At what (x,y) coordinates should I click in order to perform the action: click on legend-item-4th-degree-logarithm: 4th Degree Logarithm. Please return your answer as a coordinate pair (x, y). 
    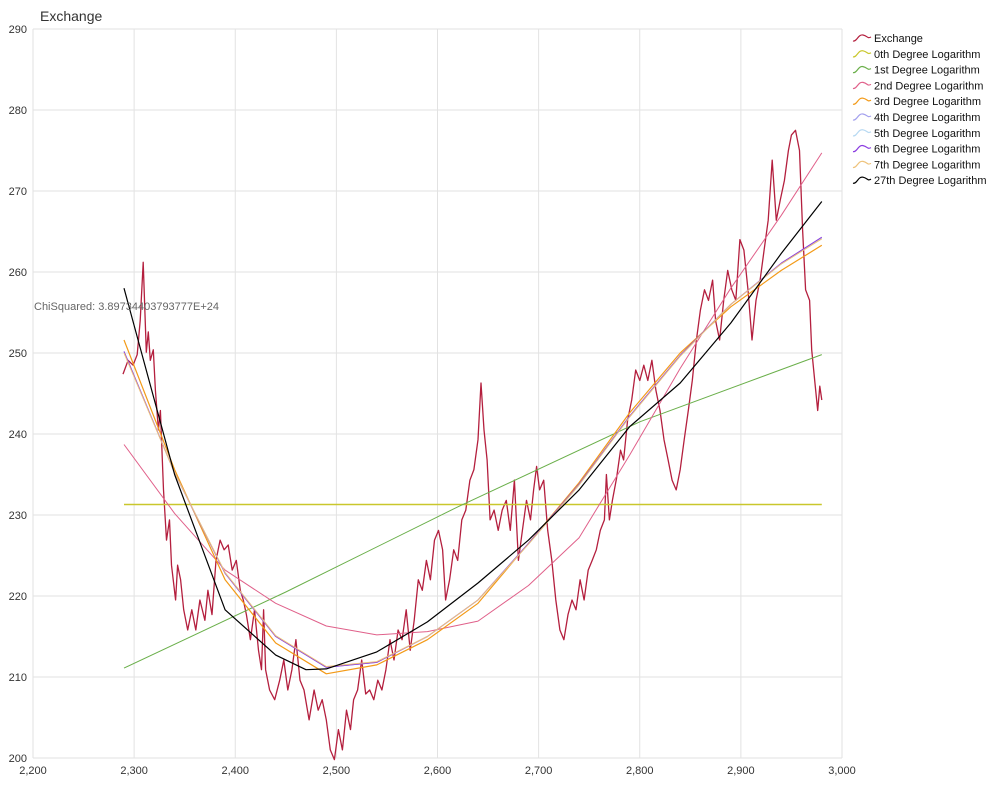
    Looking at the image, I should click on (916, 118).